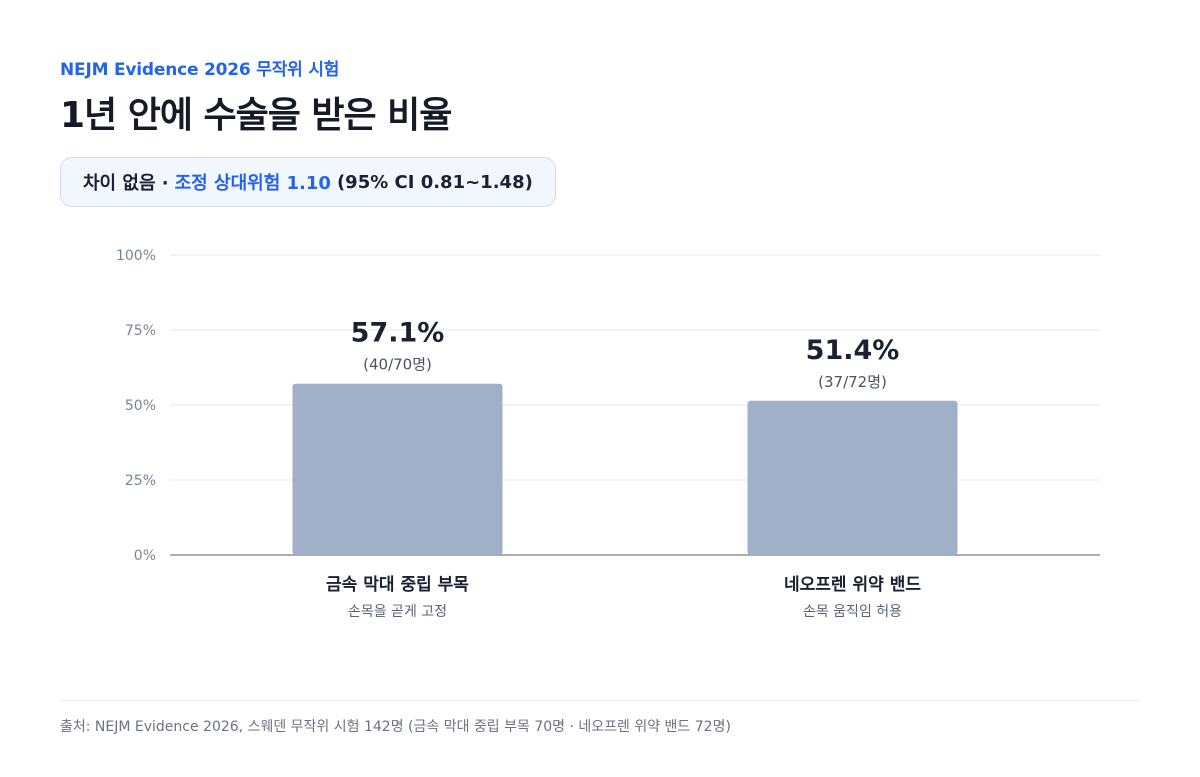 This screenshot has width=1200, height=777. Describe the element at coordinates (136, 256) in the screenshot. I see `y-tick-label: 100%` at that location.